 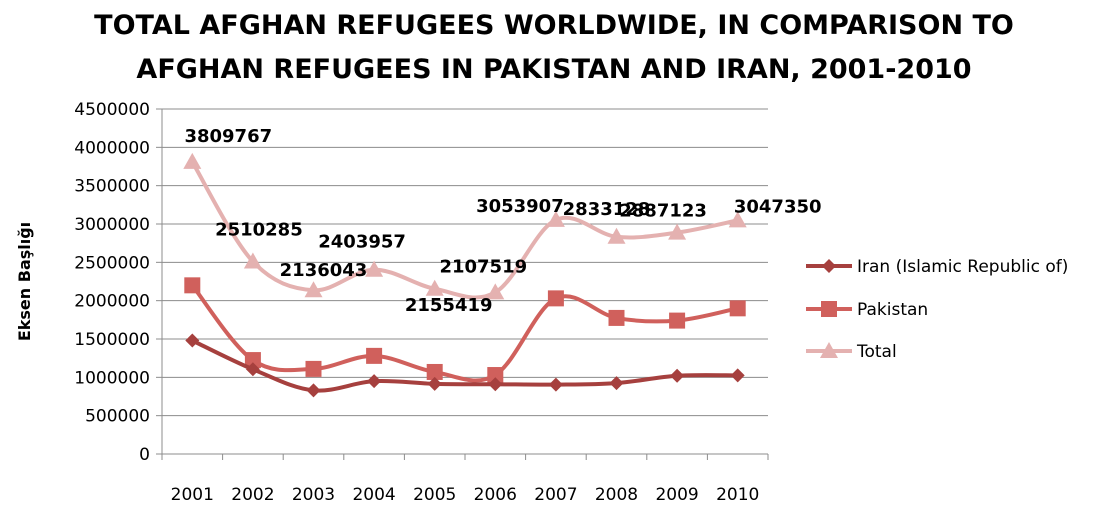 What do you see at coordinates (112, 263) in the screenshot?
I see `y-tick-label: 2500000` at bounding box center [112, 263].